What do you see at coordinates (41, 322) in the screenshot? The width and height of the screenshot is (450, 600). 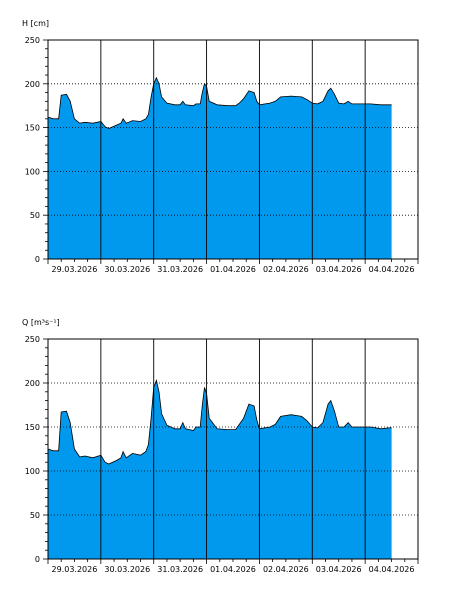 I see `discharge-y-axis-title: Q [m³s⁻¹]` at bounding box center [41, 322].